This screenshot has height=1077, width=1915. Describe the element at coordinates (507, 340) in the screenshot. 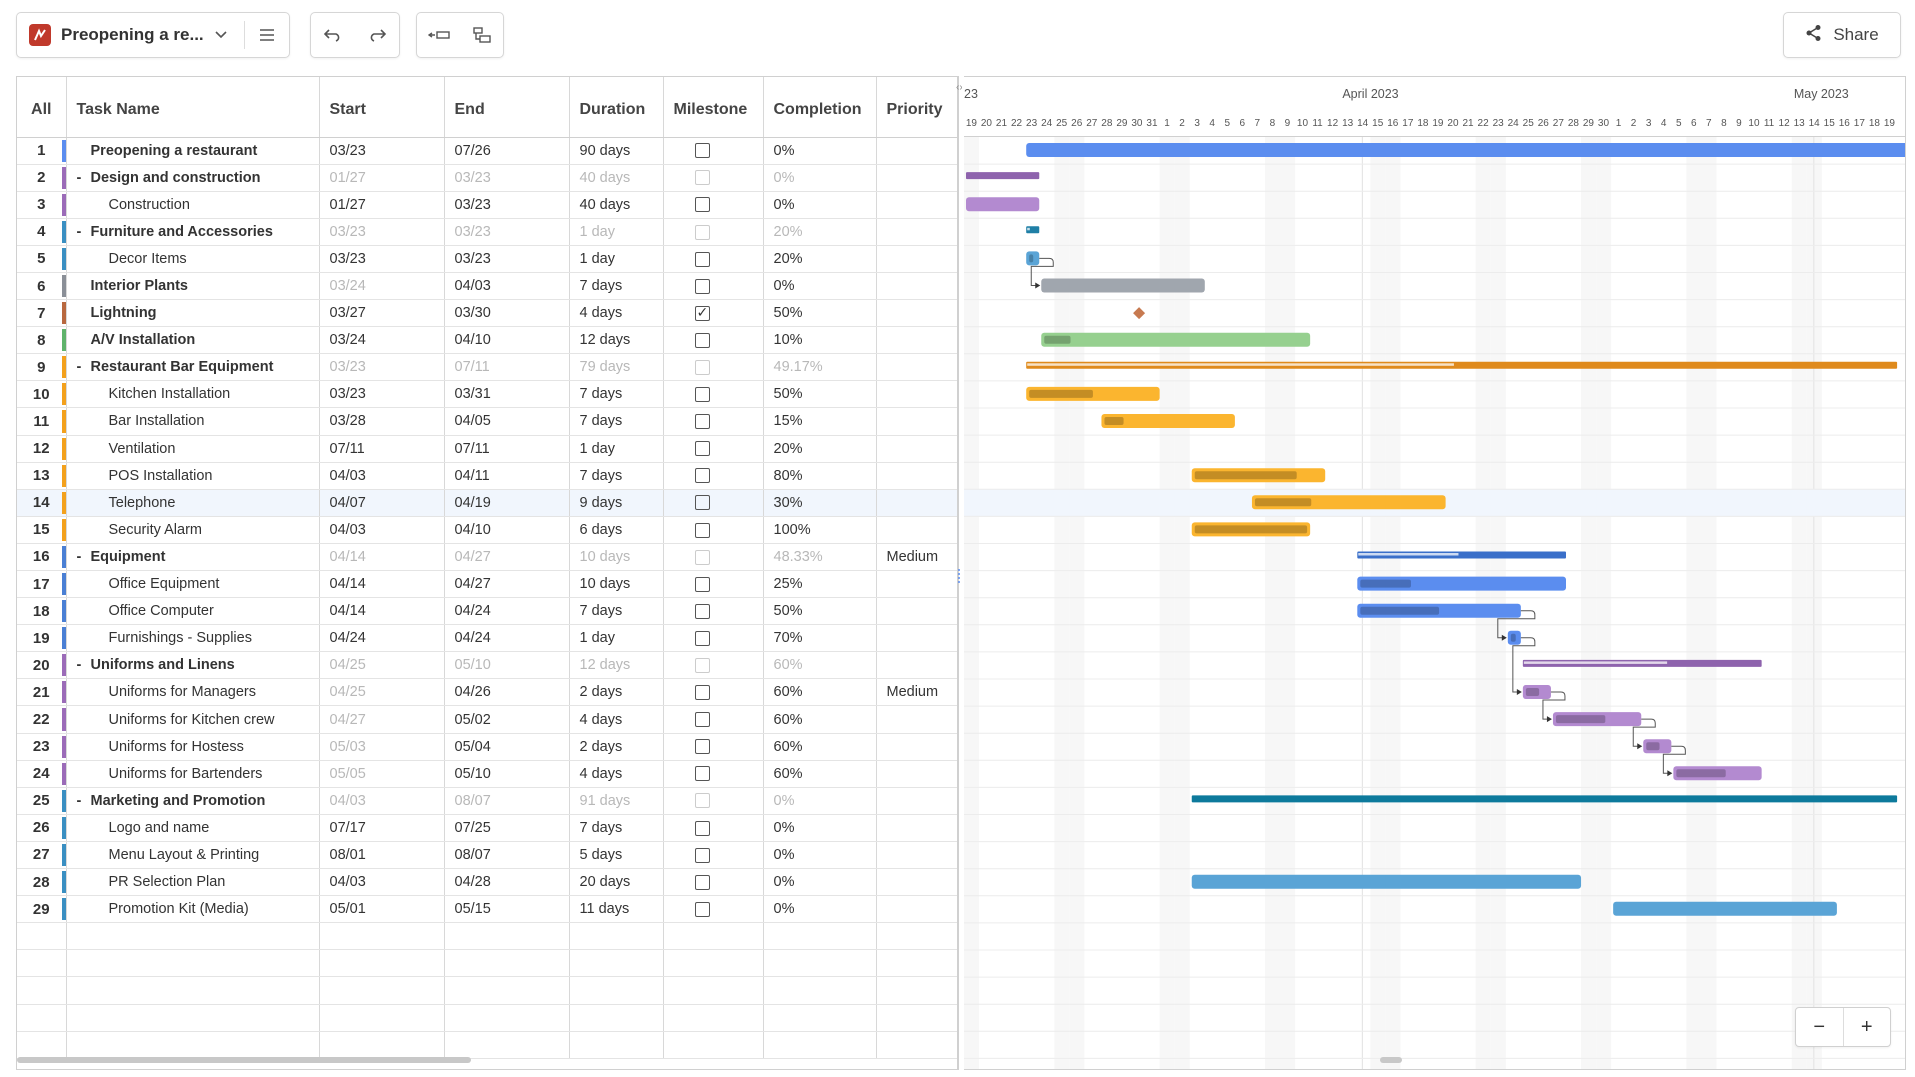

I see `end-date-cell: 04/10` at that location.